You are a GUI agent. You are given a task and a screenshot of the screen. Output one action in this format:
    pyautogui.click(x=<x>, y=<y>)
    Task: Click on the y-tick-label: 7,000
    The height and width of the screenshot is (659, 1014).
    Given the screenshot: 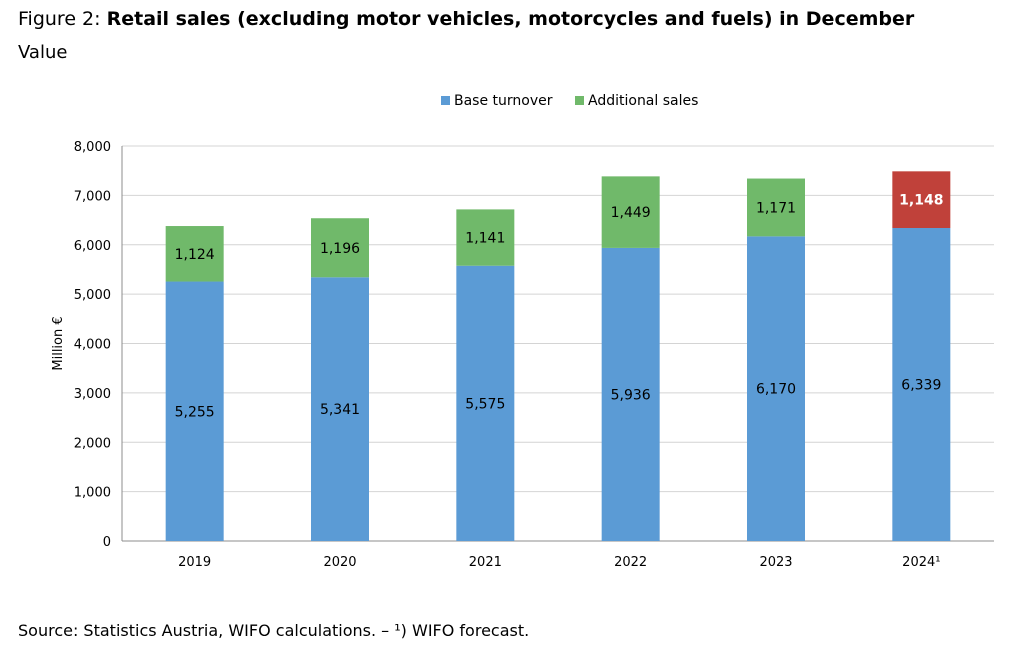 What is the action you would take?
    pyautogui.click(x=92, y=196)
    